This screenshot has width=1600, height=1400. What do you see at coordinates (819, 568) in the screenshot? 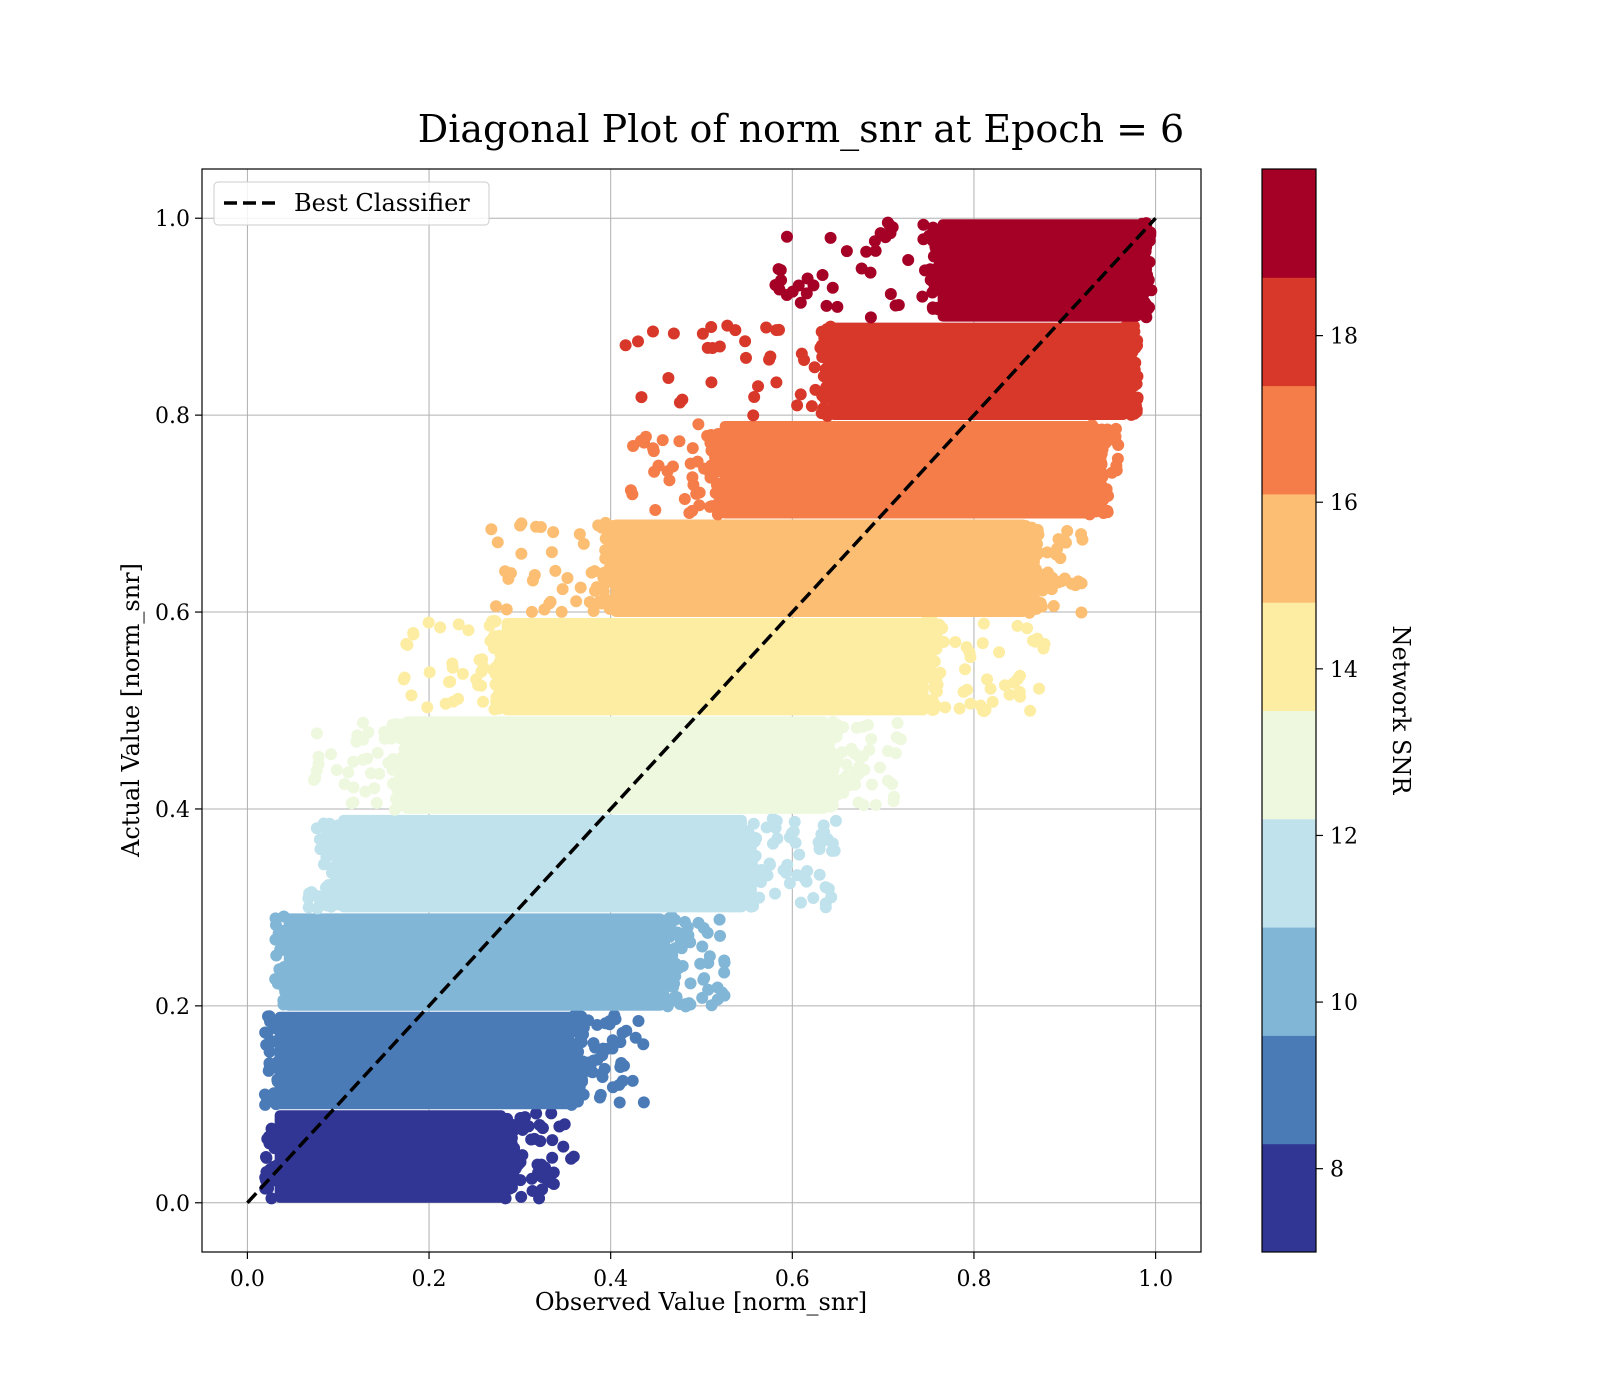
I see `snr-band-core` at bounding box center [819, 568].